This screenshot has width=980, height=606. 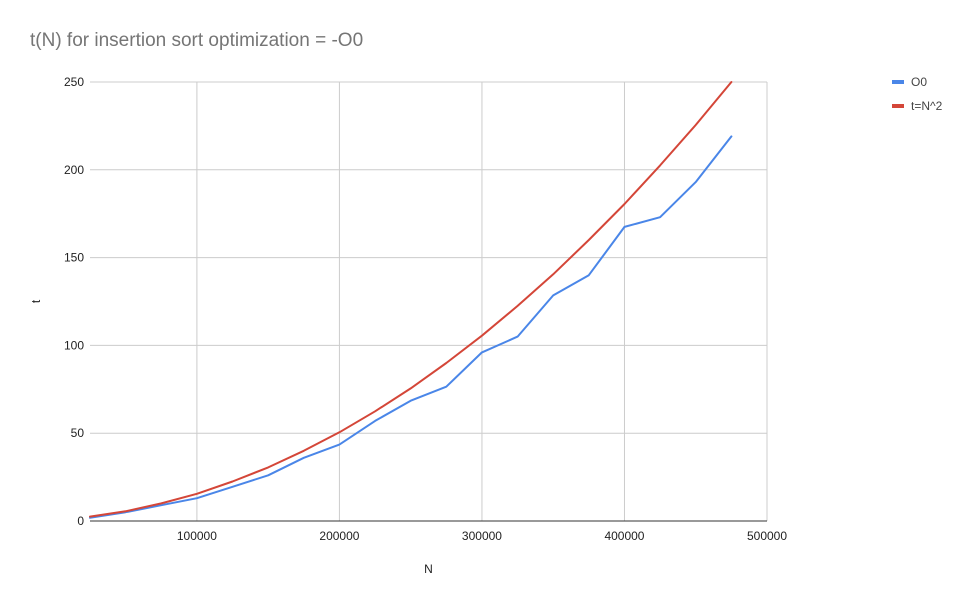 What do you see at coordinates (428, 569) in the screenshot?
I see `x-axis-label: N` at bounding box center [428, 569].